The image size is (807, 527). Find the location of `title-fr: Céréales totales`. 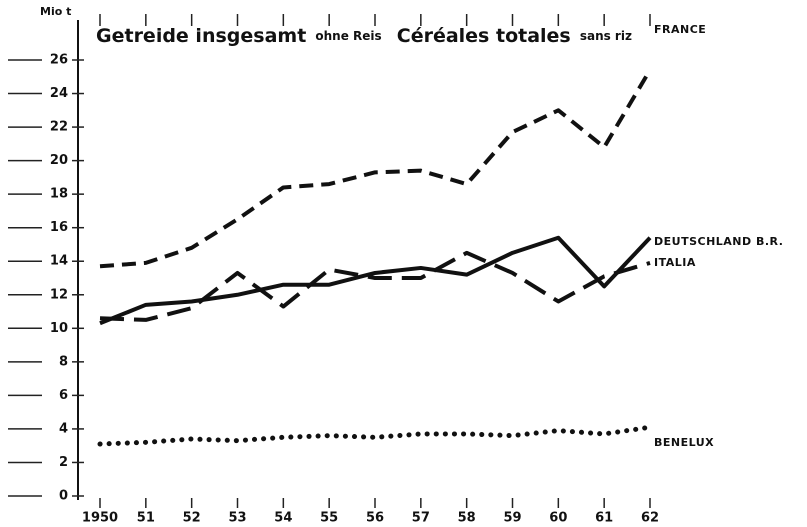

title-fr: Céréales totales is located at coordinates (484, 36).